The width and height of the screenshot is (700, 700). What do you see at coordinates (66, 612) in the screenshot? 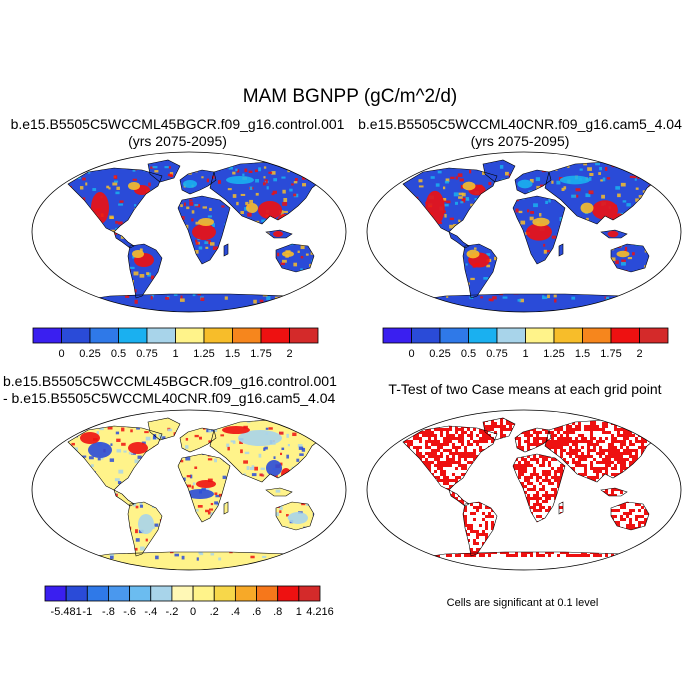
I see `colorbar-tick-label: -5.481` at bounding box center [66, 612].